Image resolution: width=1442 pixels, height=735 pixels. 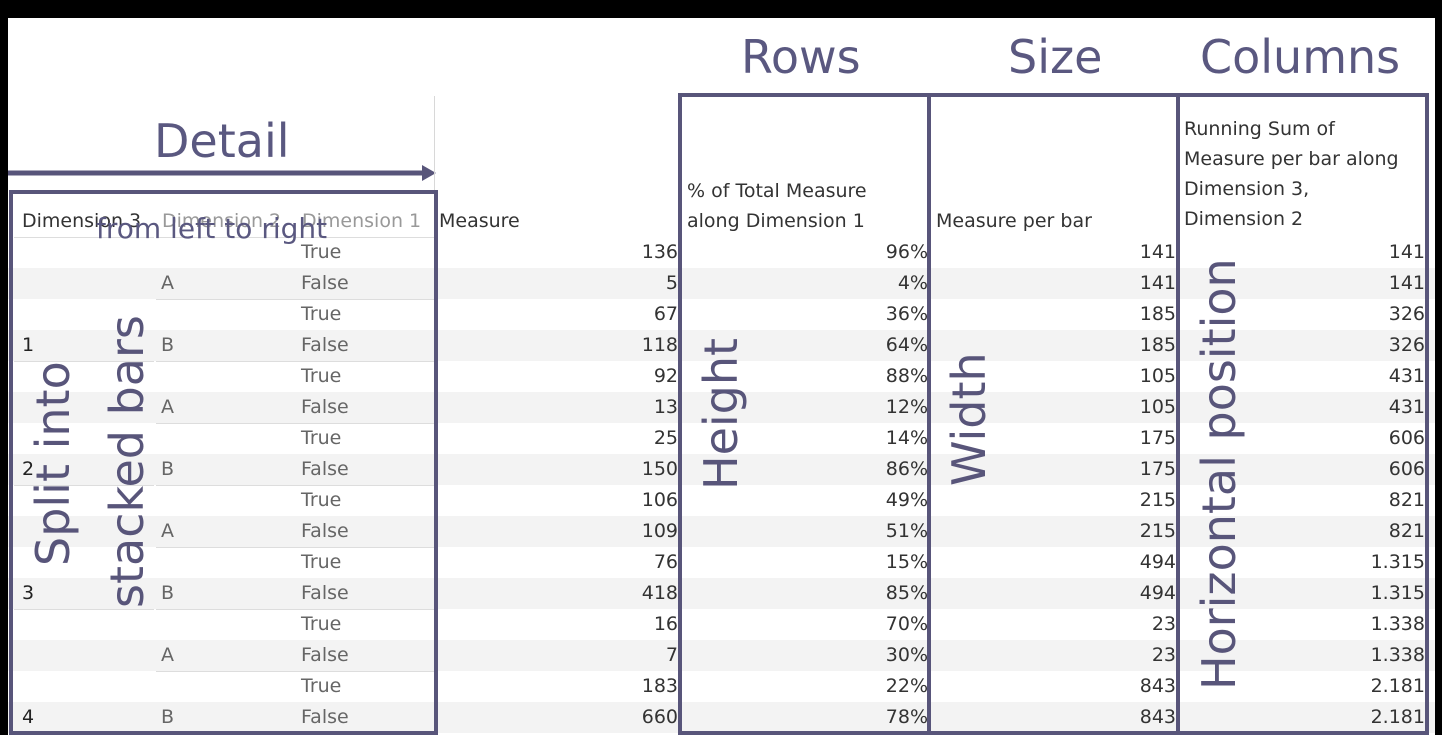 What do you see at coordinates (906, 407) in the screenshot?
I see `pct-cell: 12%` at bounding box center [906, 407].